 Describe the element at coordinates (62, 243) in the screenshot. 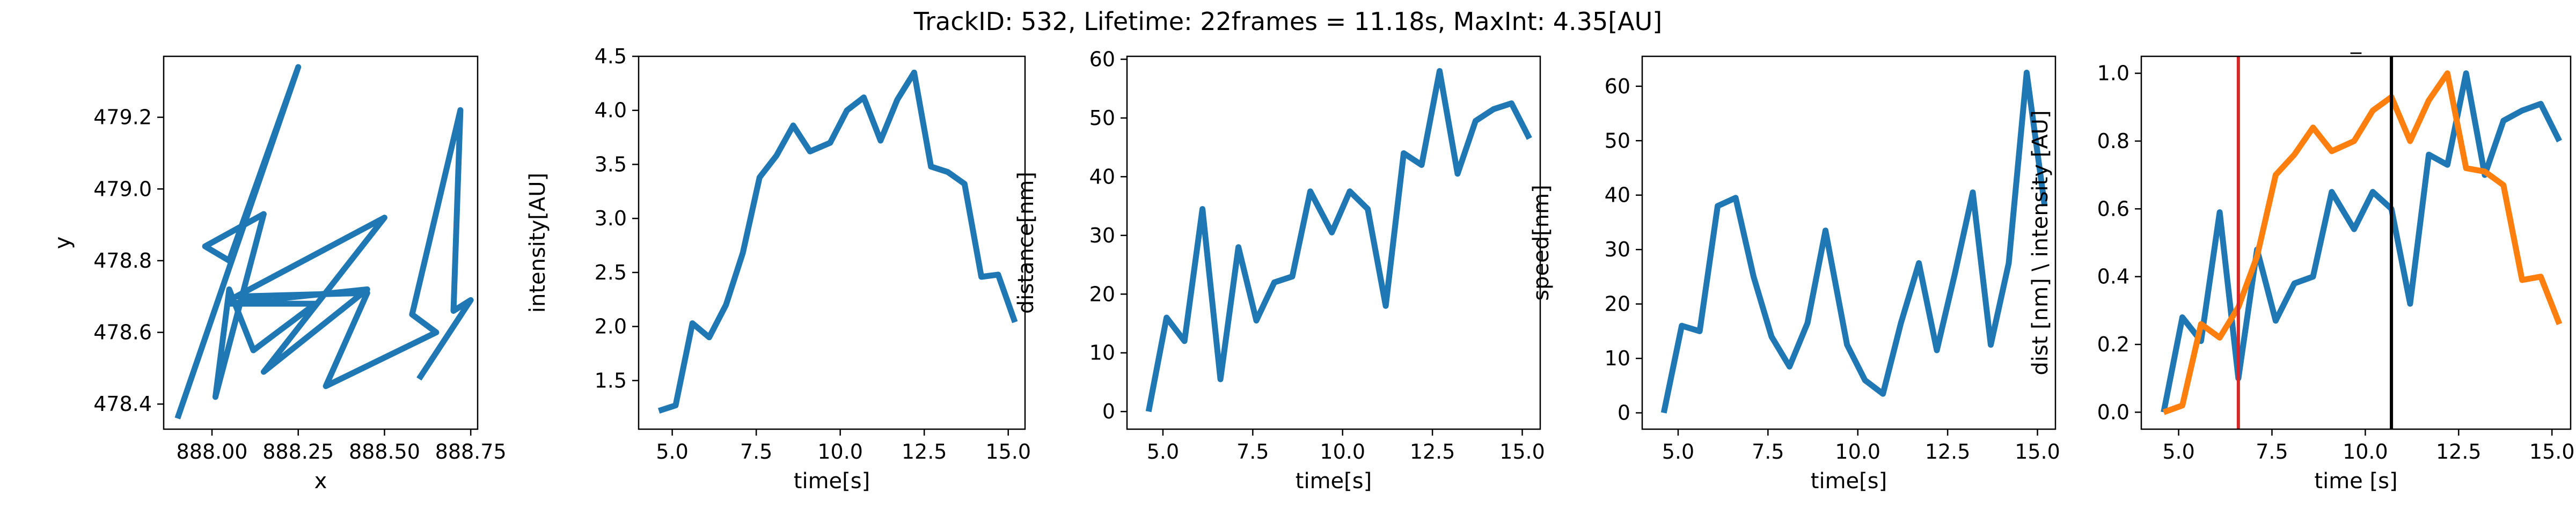

I see `chart-1-ylabel: y` at that location.